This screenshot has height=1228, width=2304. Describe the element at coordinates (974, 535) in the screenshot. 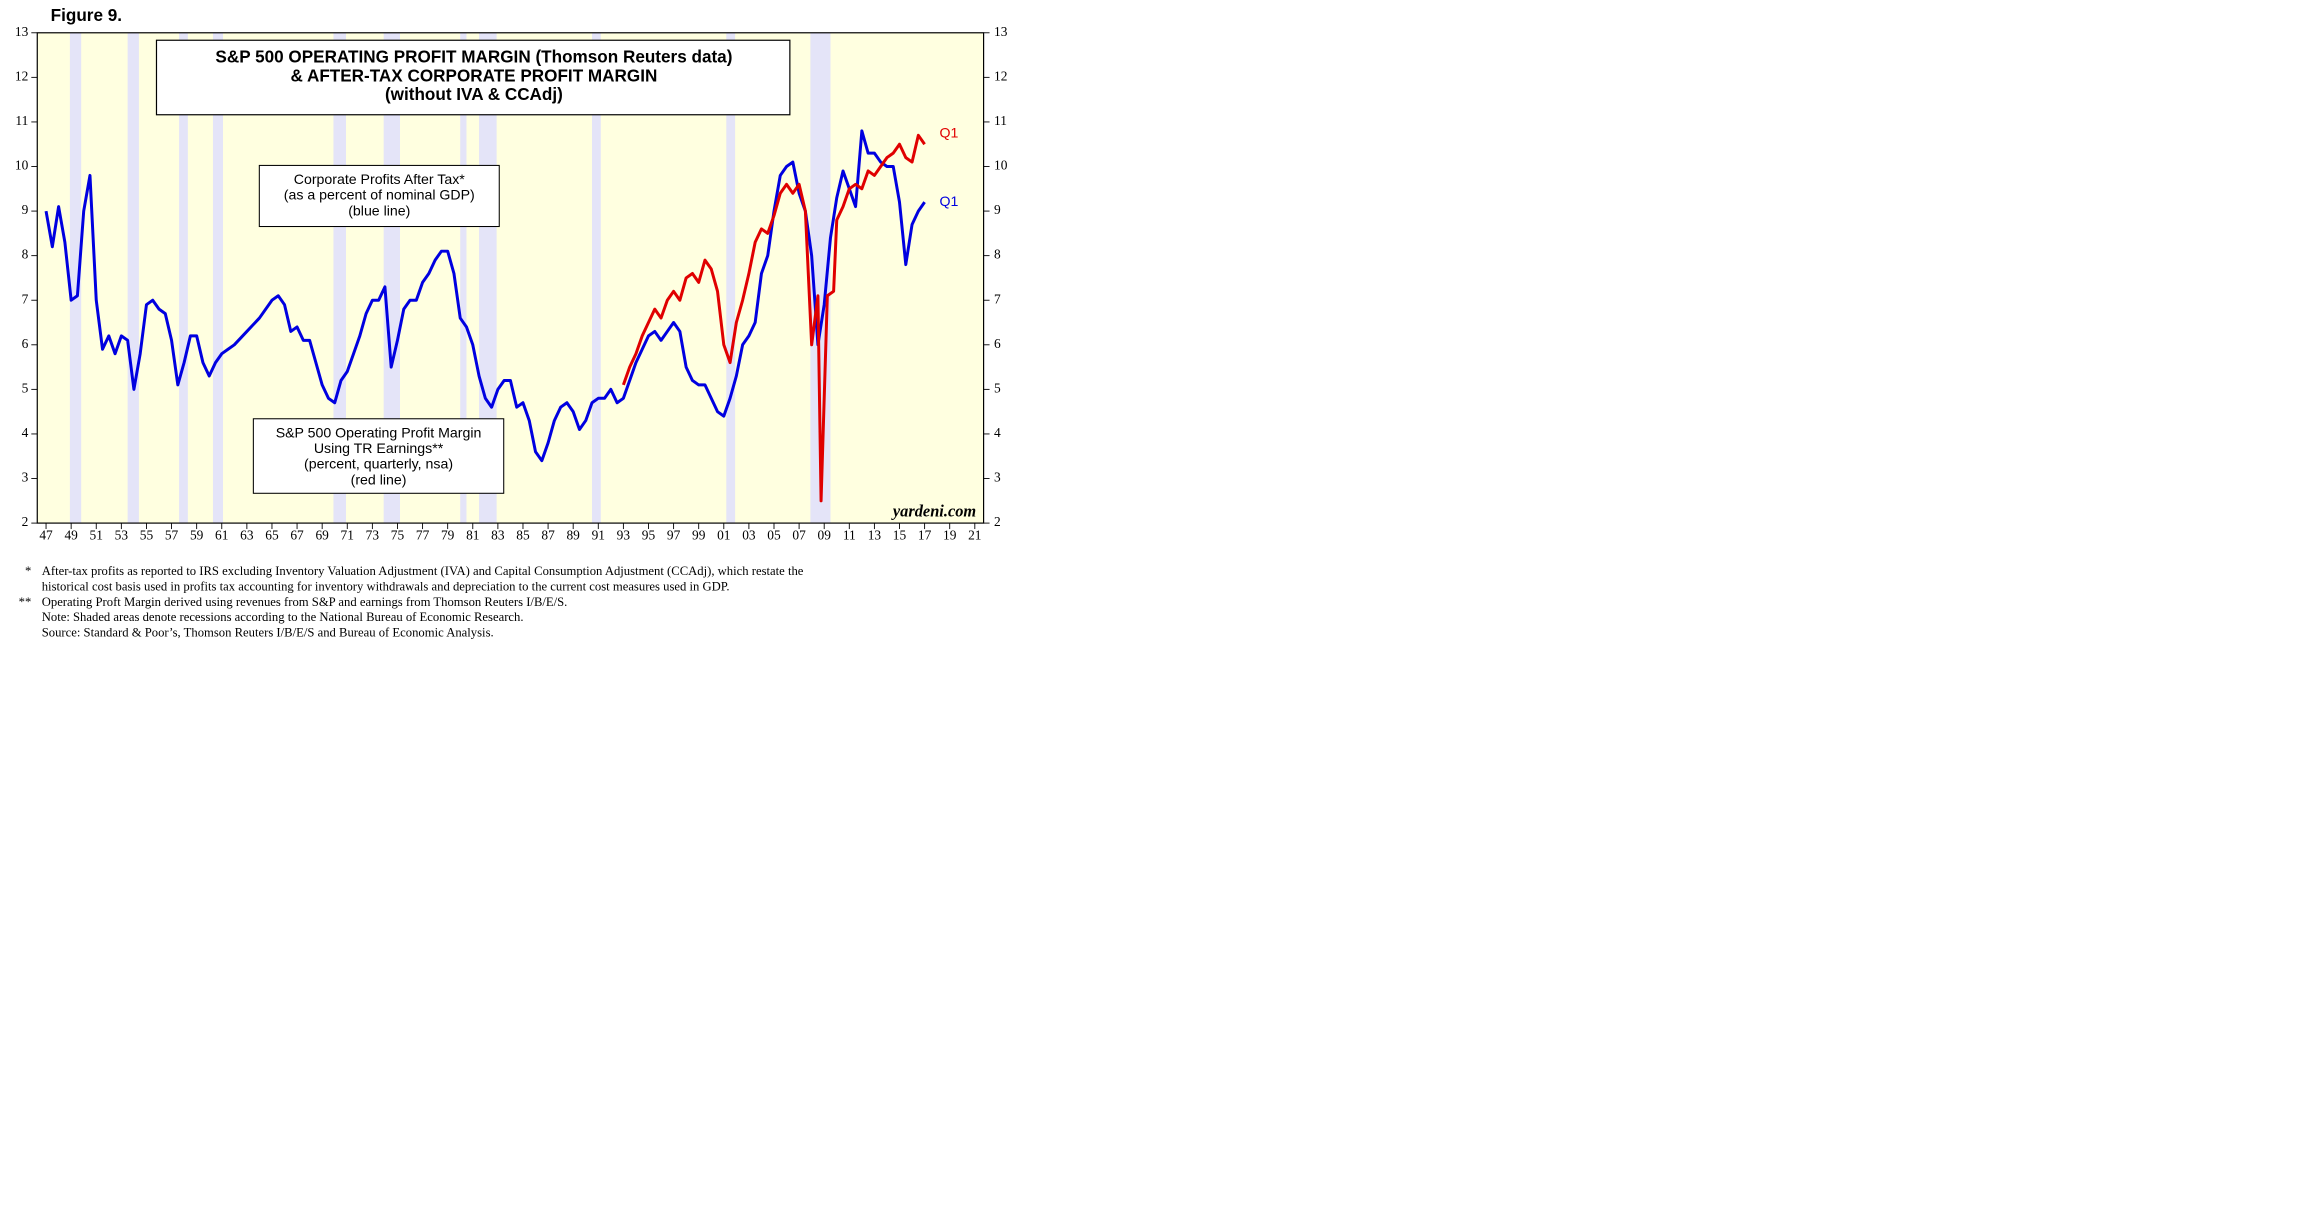

I see `x-tick-label: 21` at that location.